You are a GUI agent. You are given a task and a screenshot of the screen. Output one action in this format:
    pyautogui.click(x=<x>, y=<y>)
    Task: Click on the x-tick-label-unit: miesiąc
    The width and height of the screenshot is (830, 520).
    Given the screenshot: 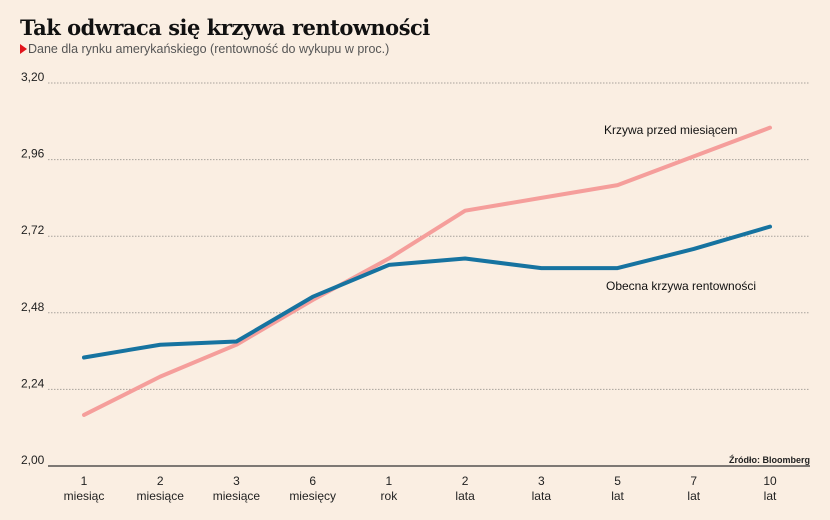 What is the action you would take?
    pyautogui.click(x=84, y=496)
    